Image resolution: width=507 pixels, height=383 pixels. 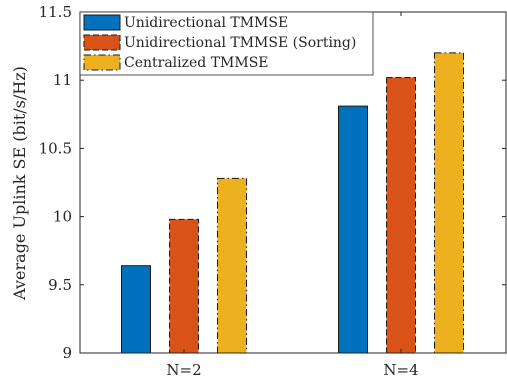 I want to click on y-tick-label: 11.5, so click(x=55, y=12).